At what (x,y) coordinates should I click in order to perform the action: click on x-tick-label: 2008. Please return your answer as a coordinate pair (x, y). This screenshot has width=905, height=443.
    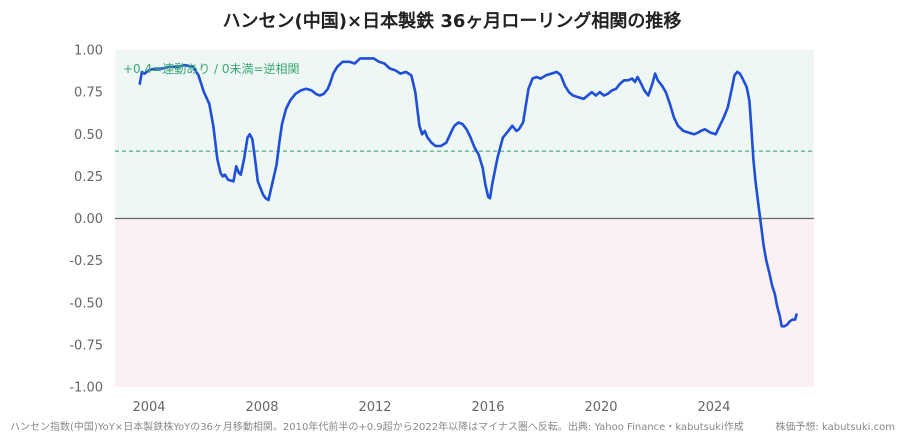
    Looking at the image, I should click on (261, 407).